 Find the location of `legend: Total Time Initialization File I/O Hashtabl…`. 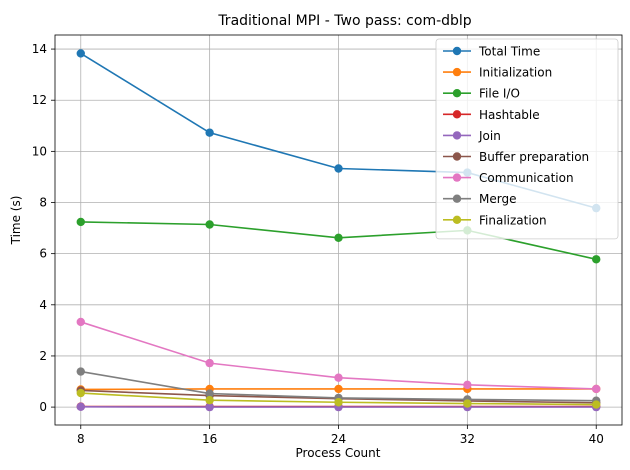

legend: Total Time Initialization File I/O Hashtabl… is located at coordinates (527, 139).